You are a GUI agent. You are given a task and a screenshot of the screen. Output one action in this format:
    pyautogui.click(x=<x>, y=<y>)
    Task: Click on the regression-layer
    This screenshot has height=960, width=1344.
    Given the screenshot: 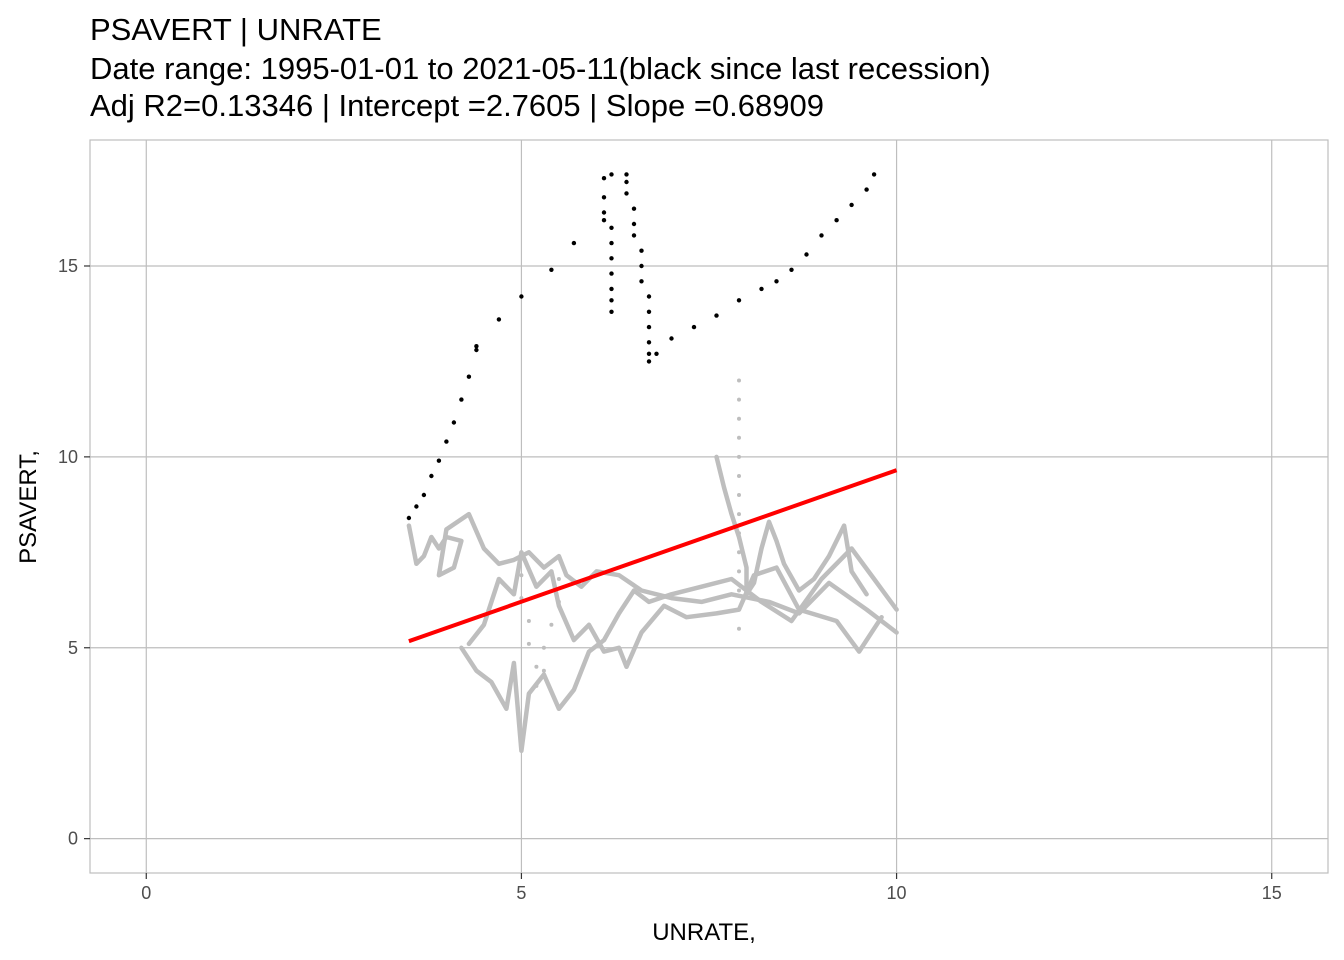 What is the action you would take?
    pyautogui.click(x=653, y=556)
    